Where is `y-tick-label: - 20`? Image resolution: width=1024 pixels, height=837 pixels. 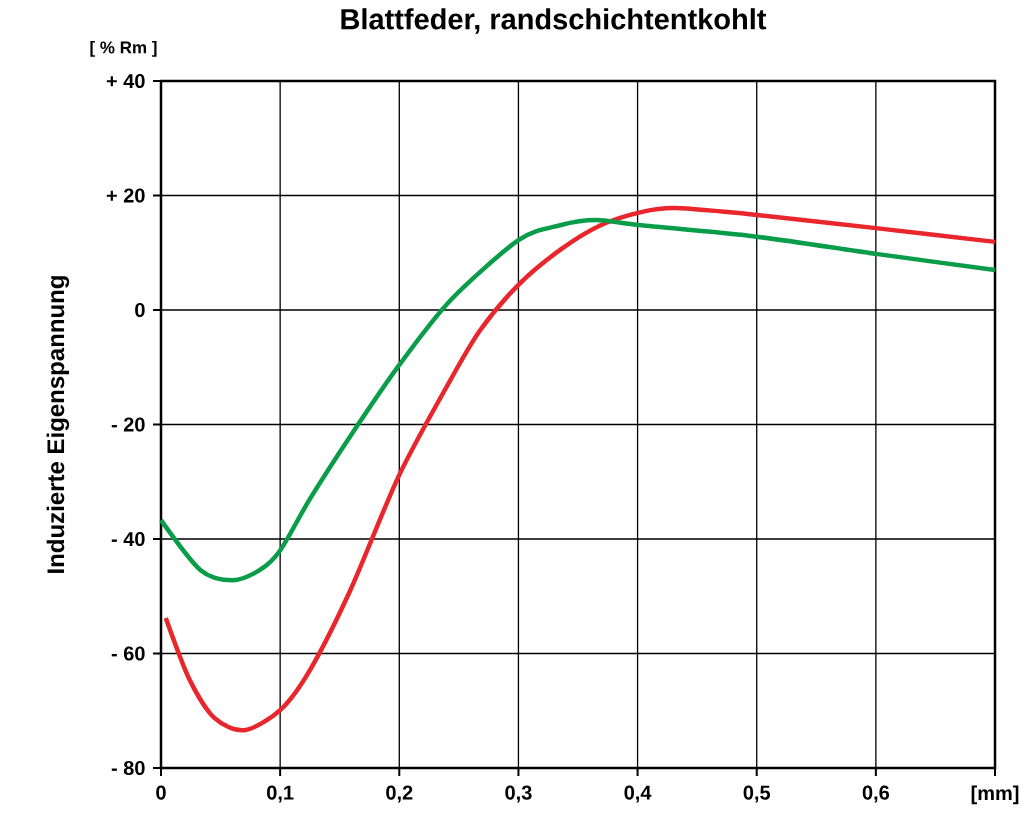 y-tick-label: - 20 is located at coordinates (128, 424).